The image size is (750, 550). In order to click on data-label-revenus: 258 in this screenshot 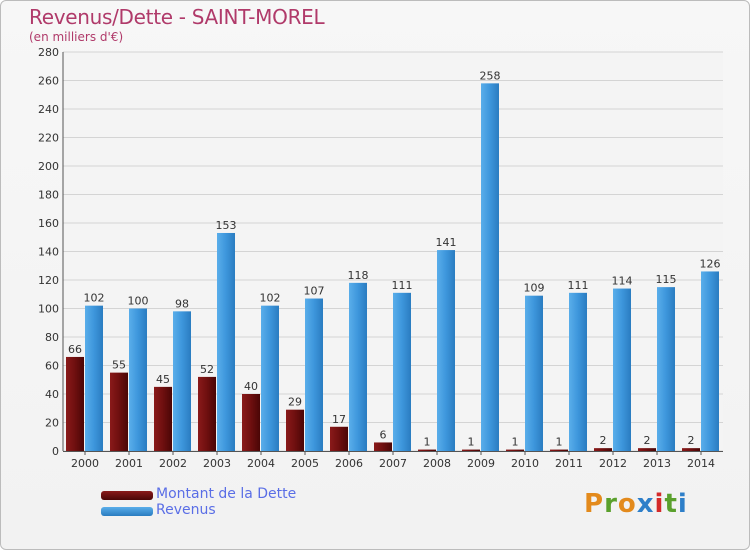, I will do `click(490, 75)`.